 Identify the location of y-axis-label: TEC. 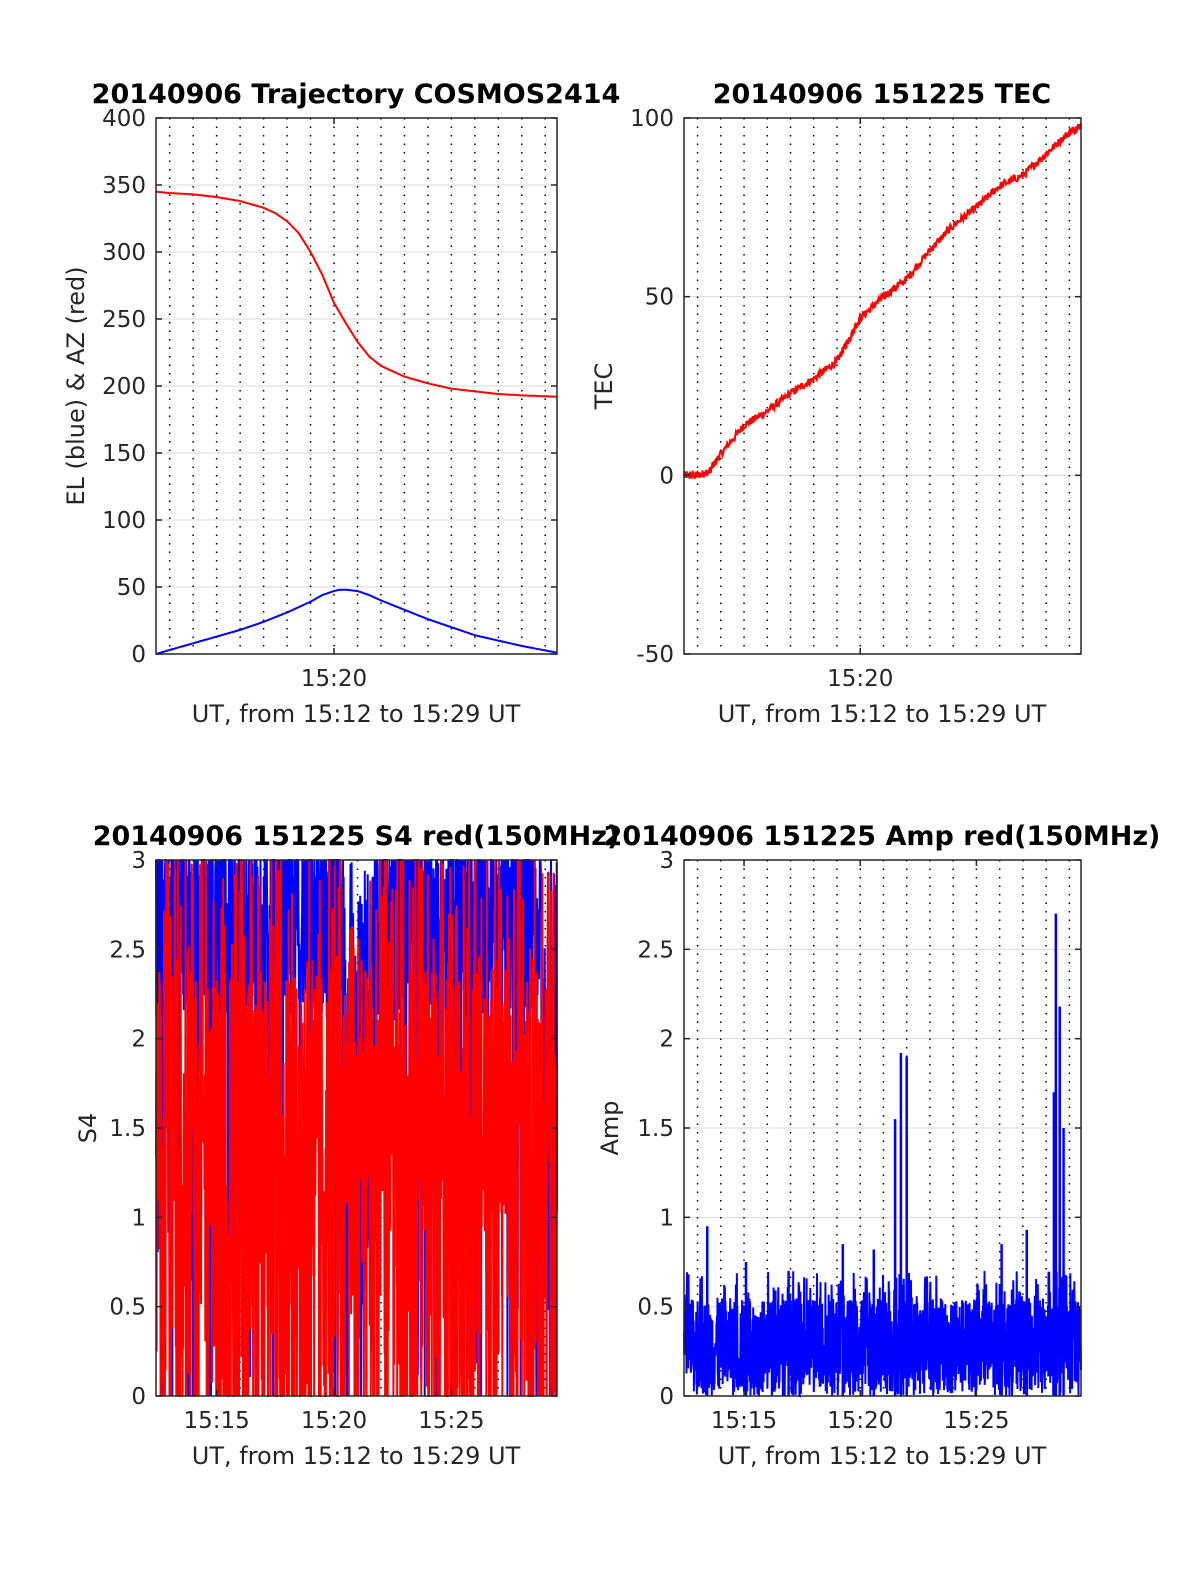
(604, 387).